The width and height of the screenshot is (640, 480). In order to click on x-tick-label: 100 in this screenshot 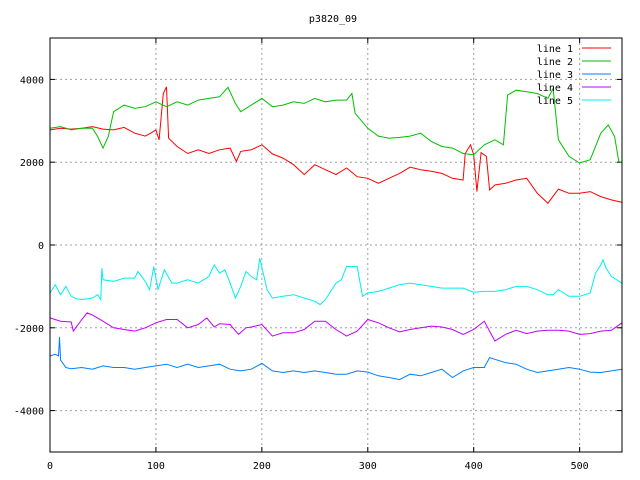, I will do `click(156, 466)`.